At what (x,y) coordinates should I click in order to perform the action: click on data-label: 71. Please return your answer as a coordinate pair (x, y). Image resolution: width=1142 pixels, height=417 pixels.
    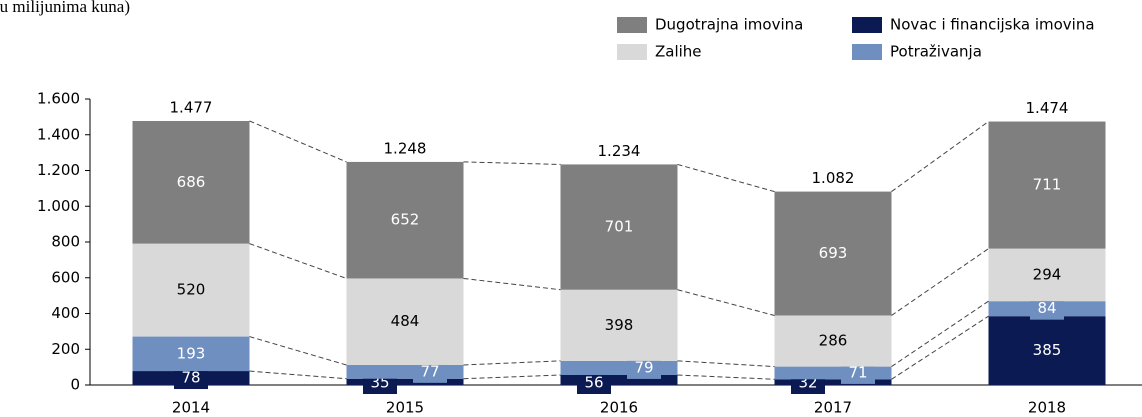
    Looking at the image, I should click on (857, 372).